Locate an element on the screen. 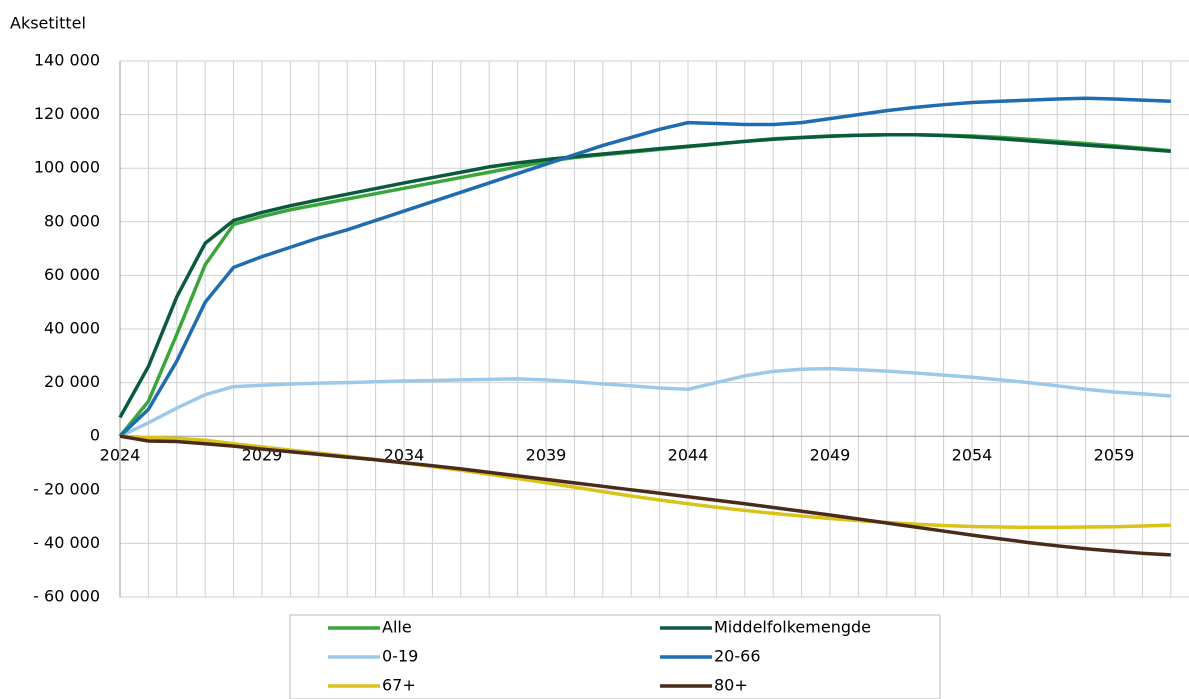  x-tick-label: 2044 is located at coordinates (688, 455).